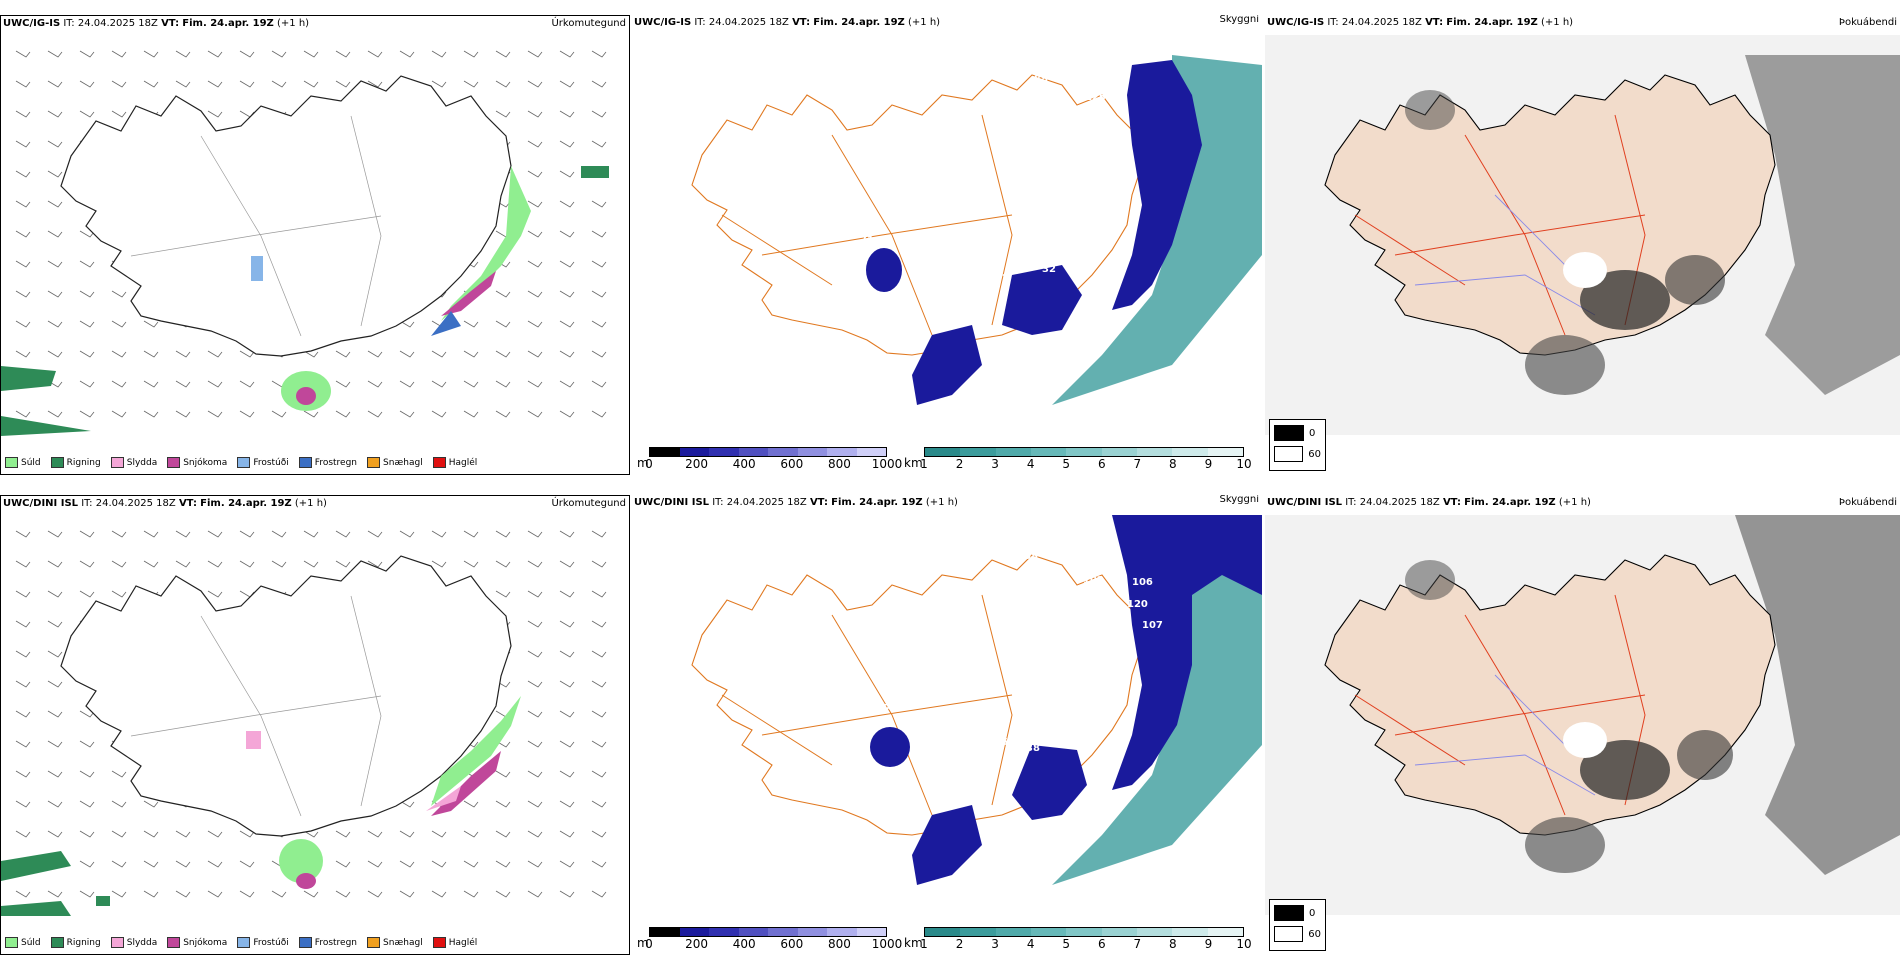  I want to click on visibility-km-ticks: 1 2 3 4 5 6 7 8 9 10, so click(1085, 464).